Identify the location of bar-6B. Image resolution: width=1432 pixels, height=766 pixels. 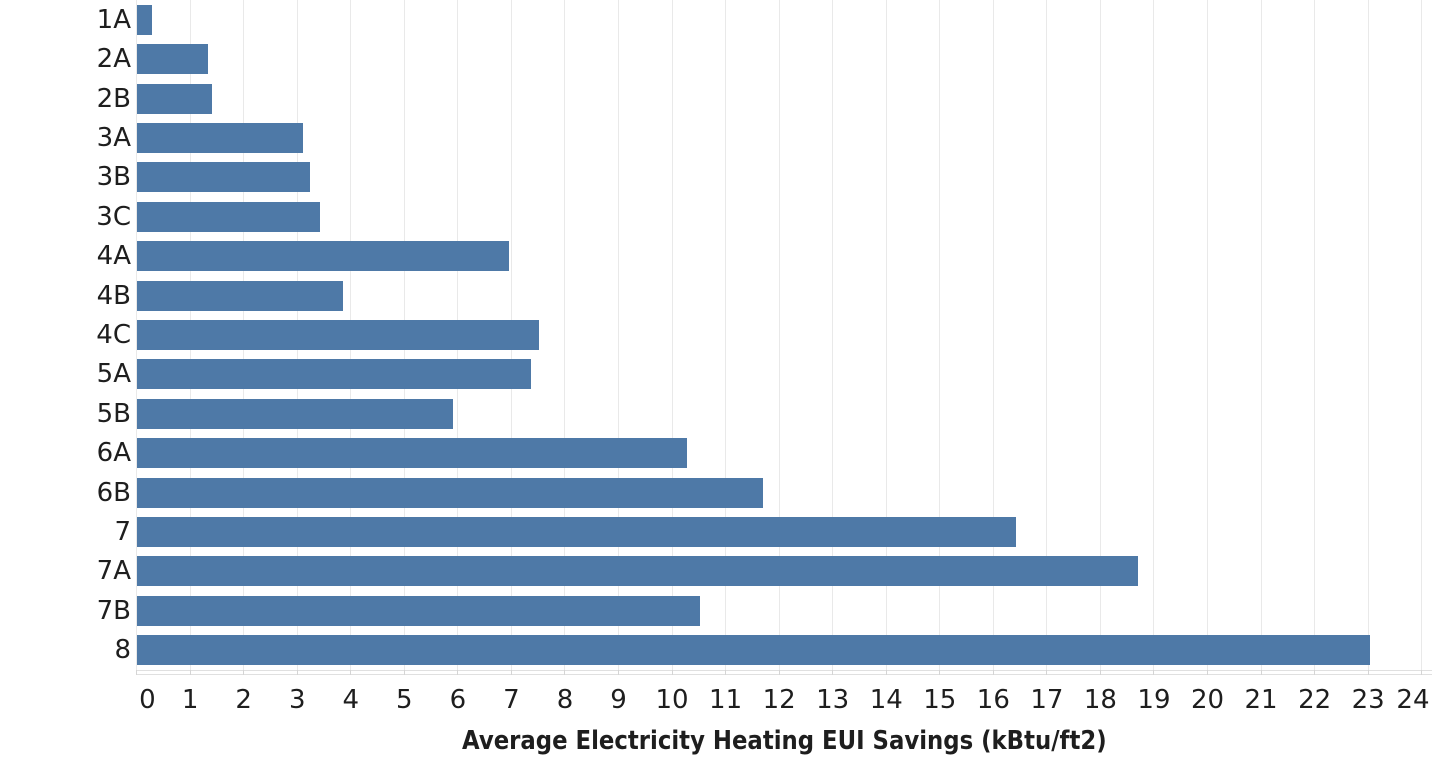
(450, 492).